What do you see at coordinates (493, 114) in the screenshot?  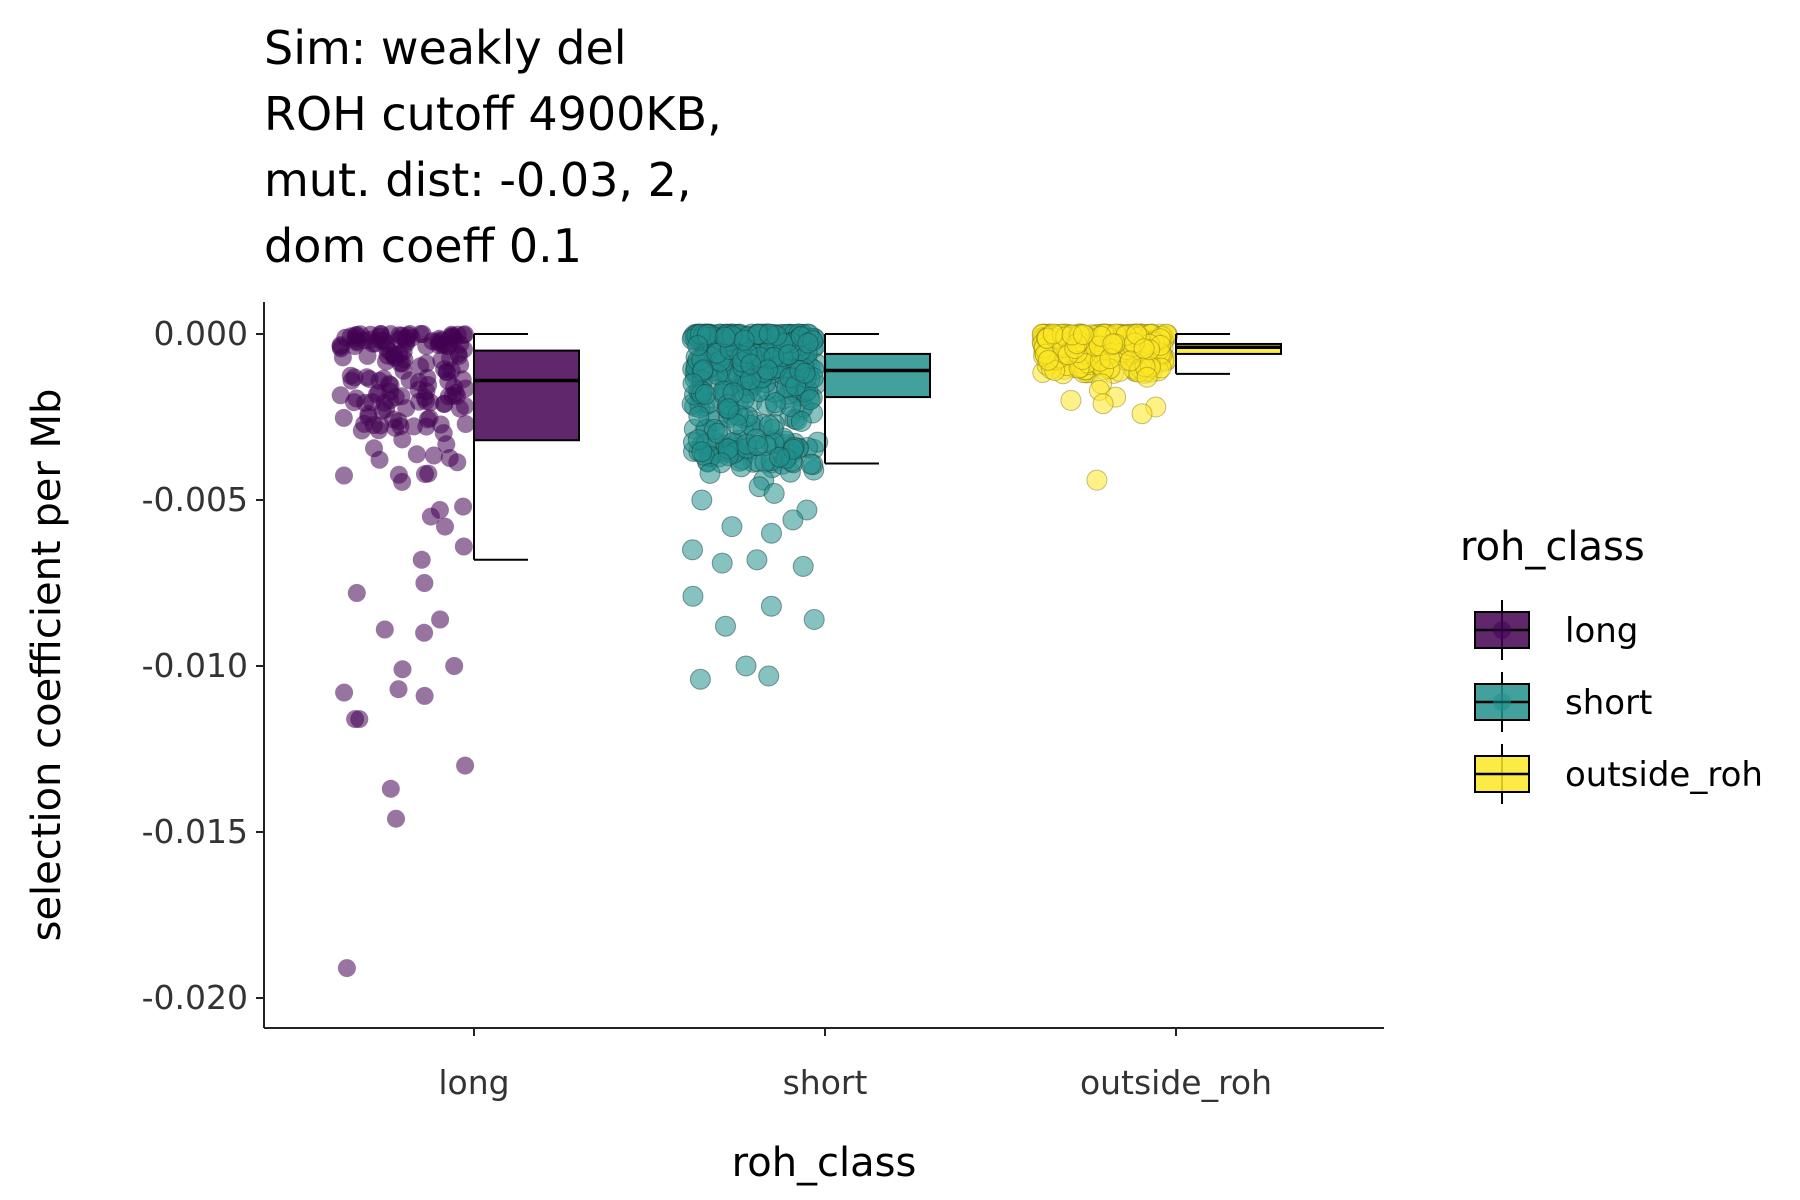 I see `title-line-2: ROH cutoff 4900KB,` at bounding box center [493, 114].